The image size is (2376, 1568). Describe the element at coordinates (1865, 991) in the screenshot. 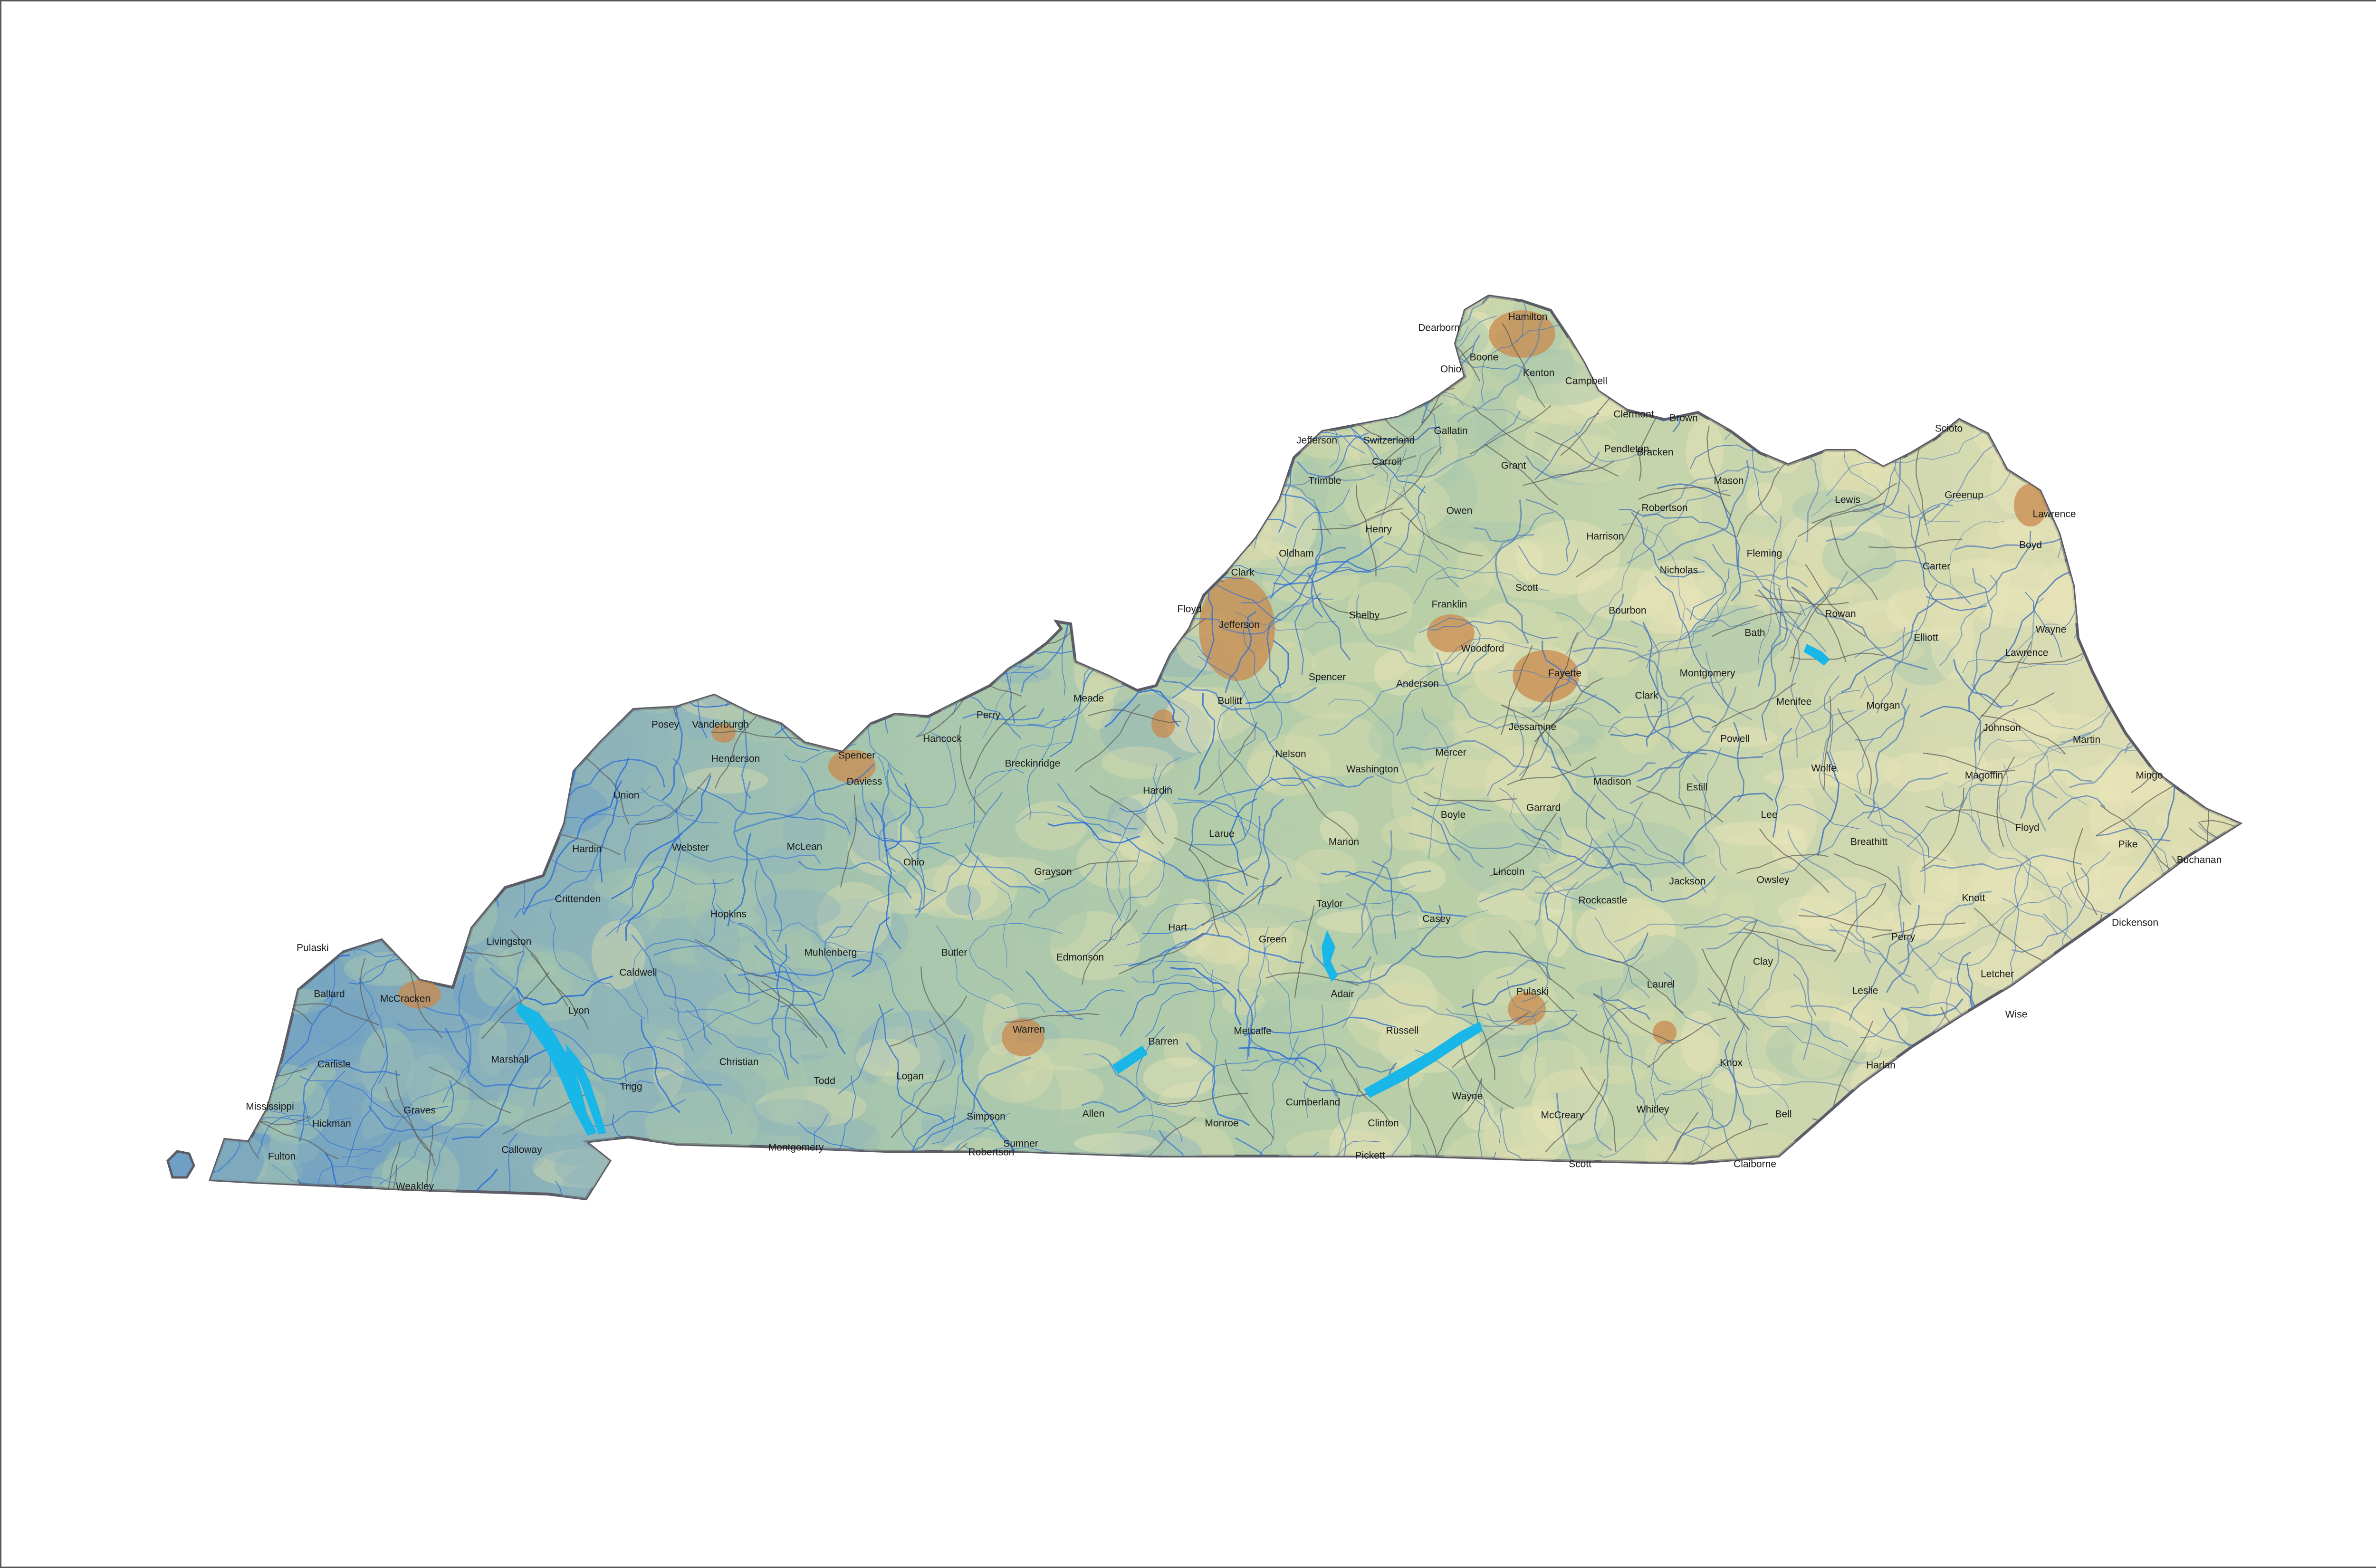

I see `county-label-leslie: Leslie` at that location.